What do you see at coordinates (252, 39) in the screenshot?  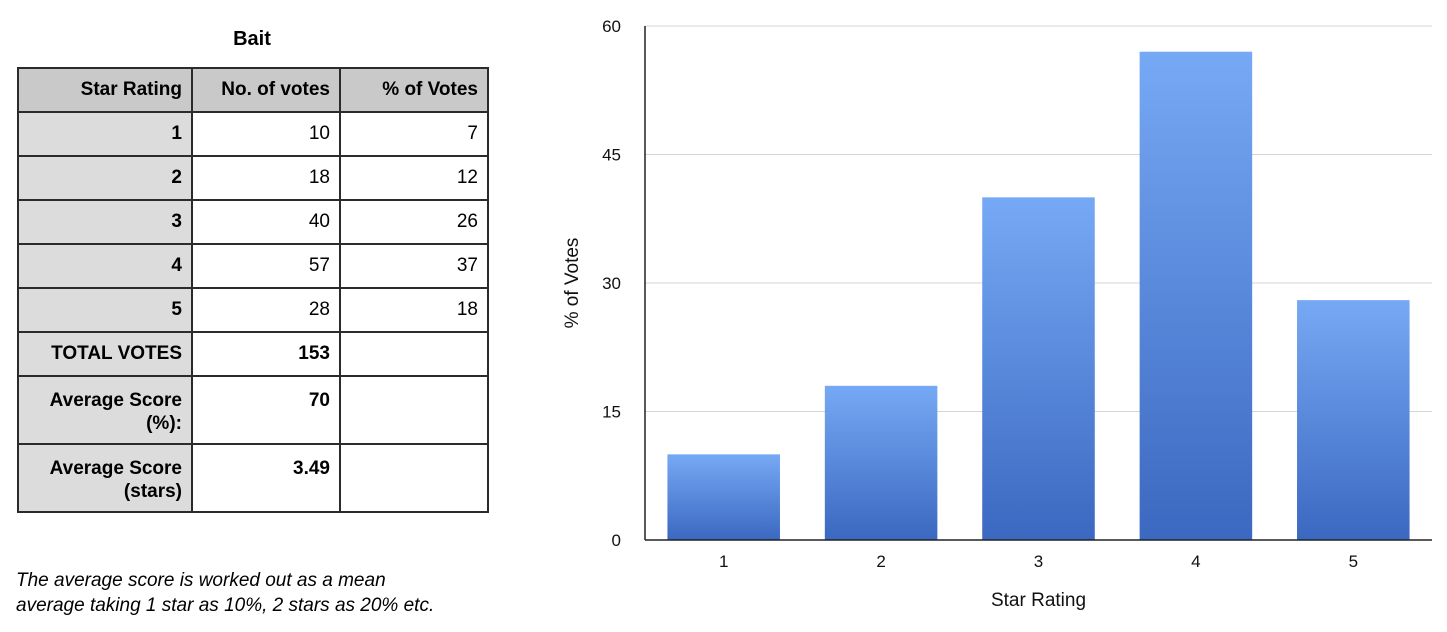 I see `table-title: Bait` at bounding box center [252, 39].